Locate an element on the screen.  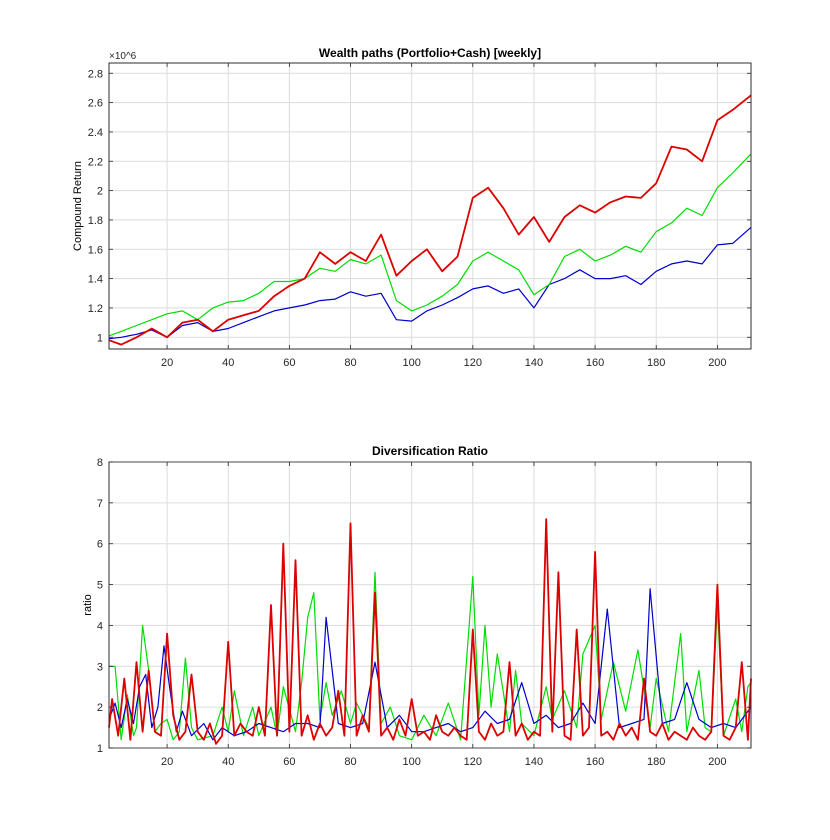
wealth-x-tick-label: 120 is located at coordinates (473, 363).